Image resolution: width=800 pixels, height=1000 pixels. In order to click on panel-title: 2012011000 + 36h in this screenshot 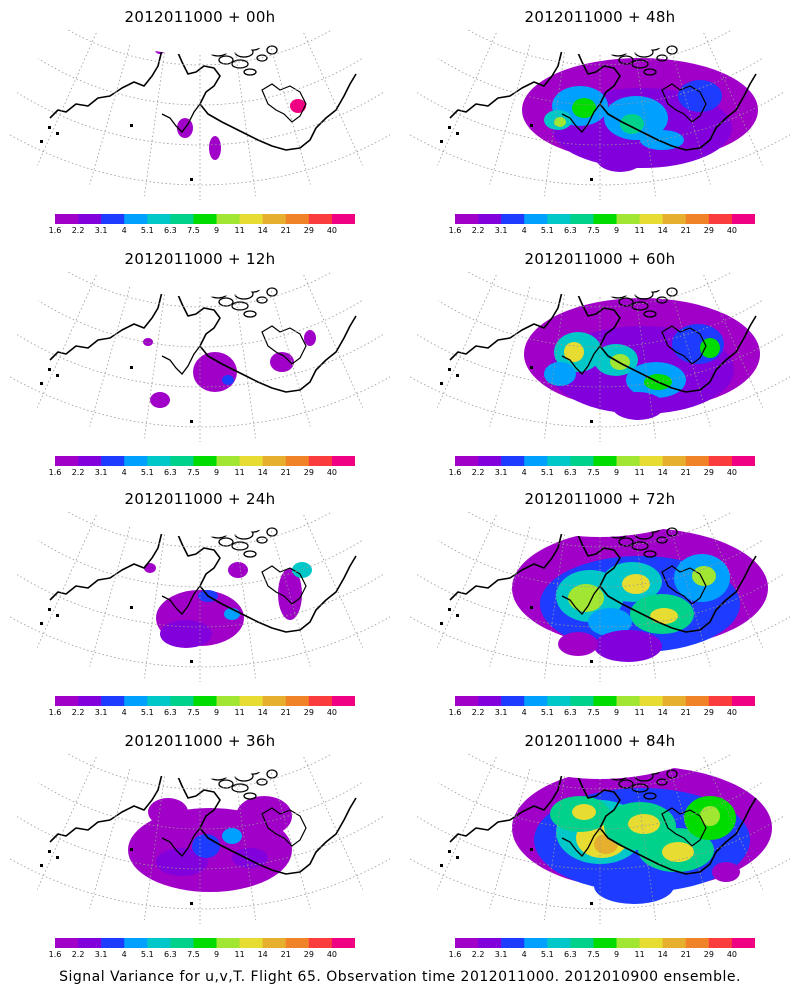, I will do `click(200, 741)`.